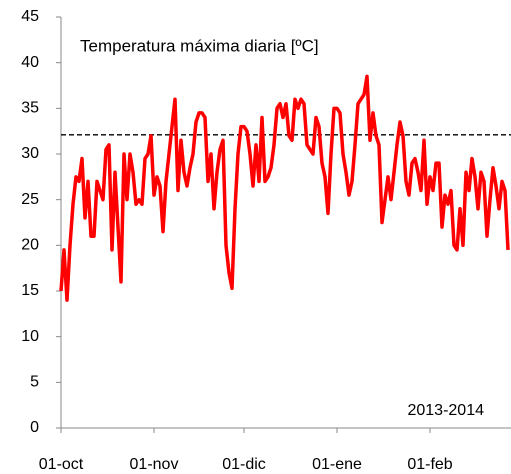 The image size is (511, 474). I want to click on y-tick-label: 45, so click(30, 16).